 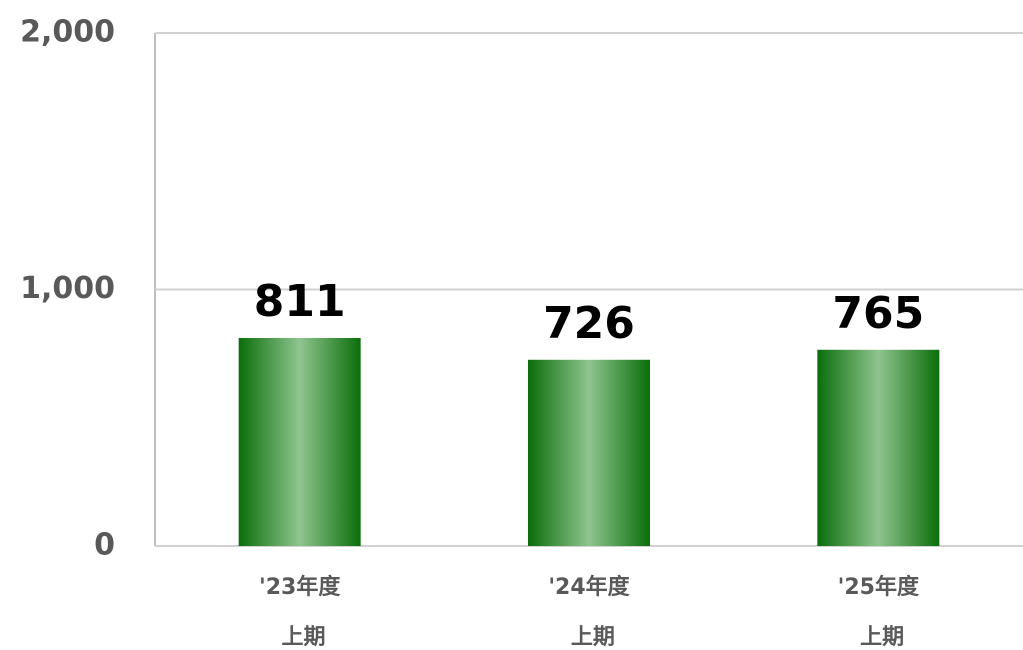 I want to click on y-tick-label: 0, so click(x=104, y=545).